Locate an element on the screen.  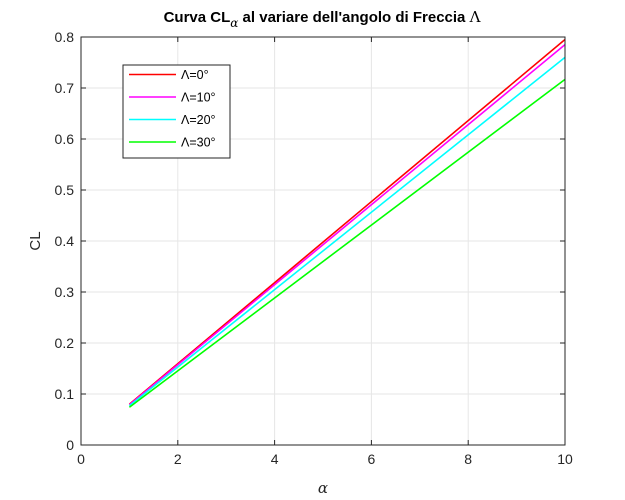
chart-title-subscript: α is located at coordinates (234, 23).